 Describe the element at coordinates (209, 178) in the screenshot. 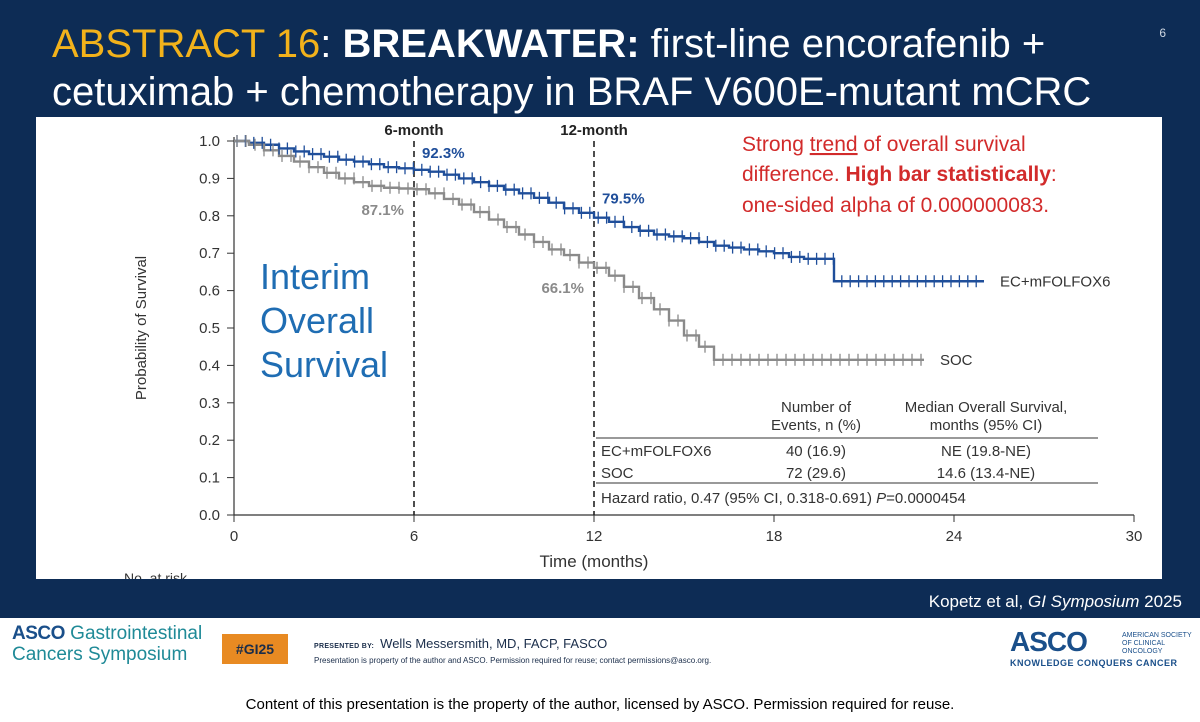

I see `y-tick-label: 0.9` at that location.